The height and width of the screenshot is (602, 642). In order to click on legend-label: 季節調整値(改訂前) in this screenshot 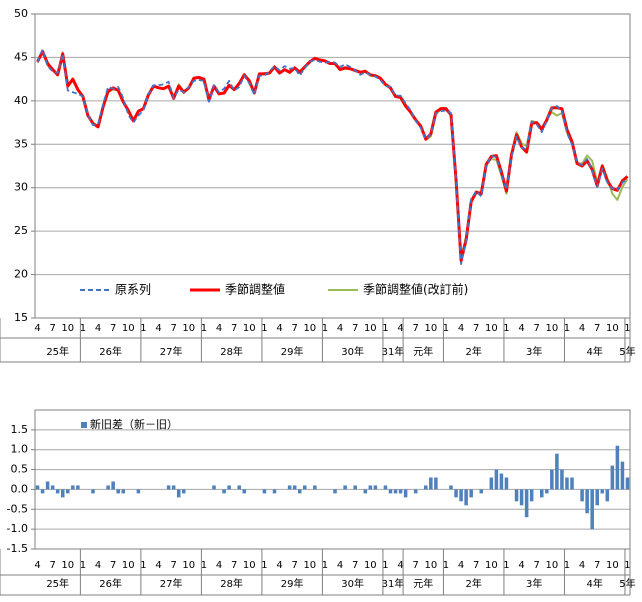, I will do `click(415, 289)`.